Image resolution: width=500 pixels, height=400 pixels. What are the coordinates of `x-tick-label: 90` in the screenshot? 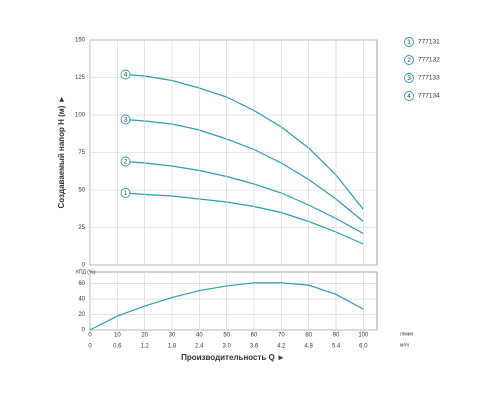 It's located at (336, 336).